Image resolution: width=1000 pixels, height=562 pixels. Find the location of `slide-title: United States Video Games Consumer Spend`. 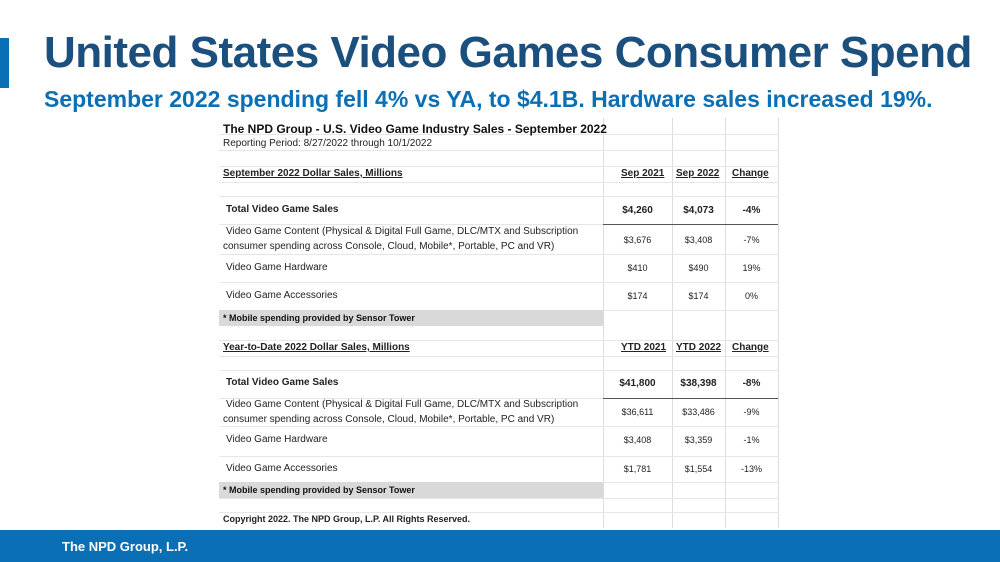

slide-title: United States Video Games Consumer Spend is located at coordinates (508, 52).